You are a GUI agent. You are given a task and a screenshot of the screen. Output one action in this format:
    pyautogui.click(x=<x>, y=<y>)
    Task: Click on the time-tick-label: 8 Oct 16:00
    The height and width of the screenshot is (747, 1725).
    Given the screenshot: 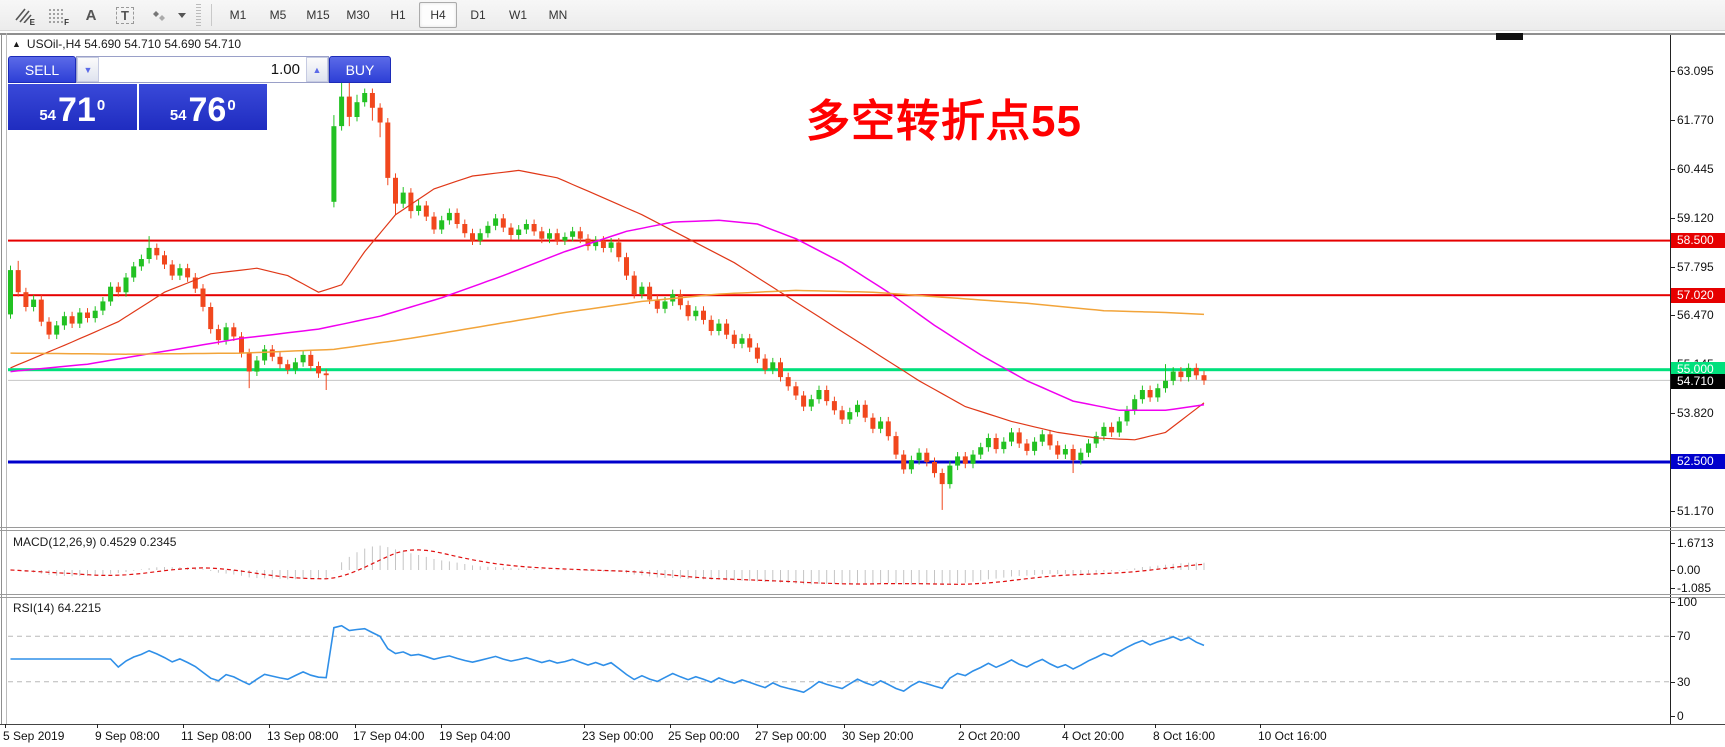 What is the action you would take?
    pyautogui.click(x=1184, y=736)
    